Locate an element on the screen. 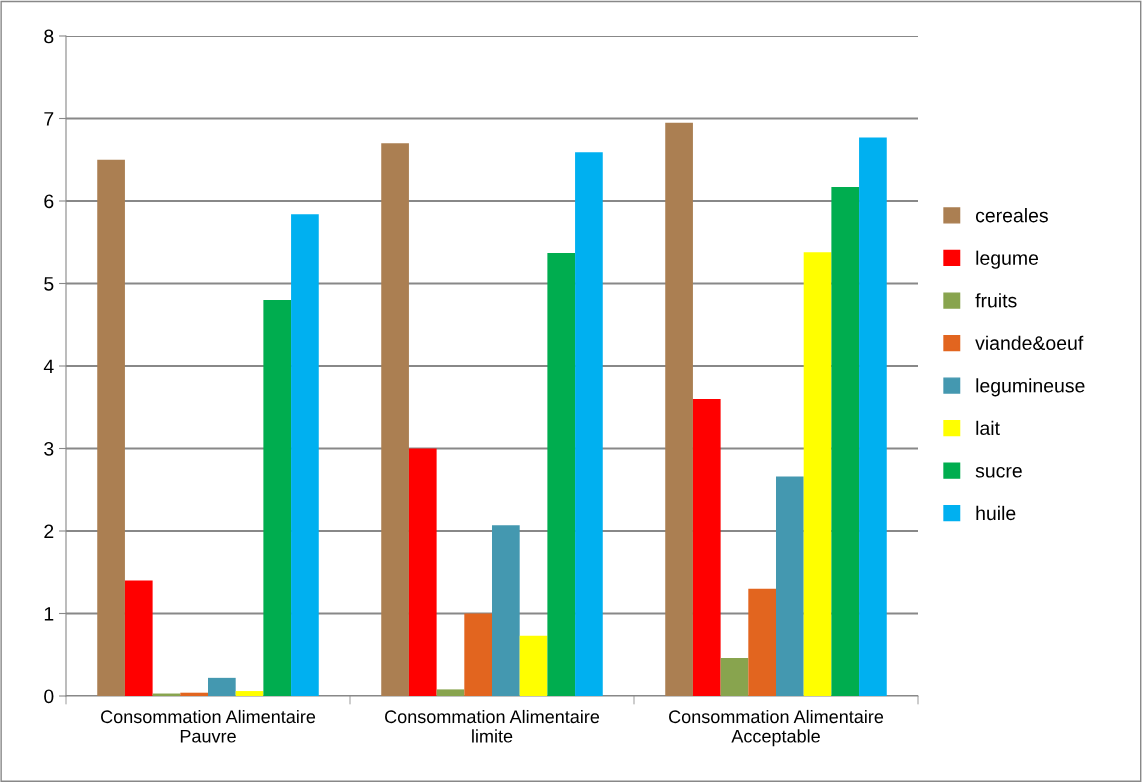 The image size is (1143, 782). legend-label: huile is located at coordinates (996, 513).